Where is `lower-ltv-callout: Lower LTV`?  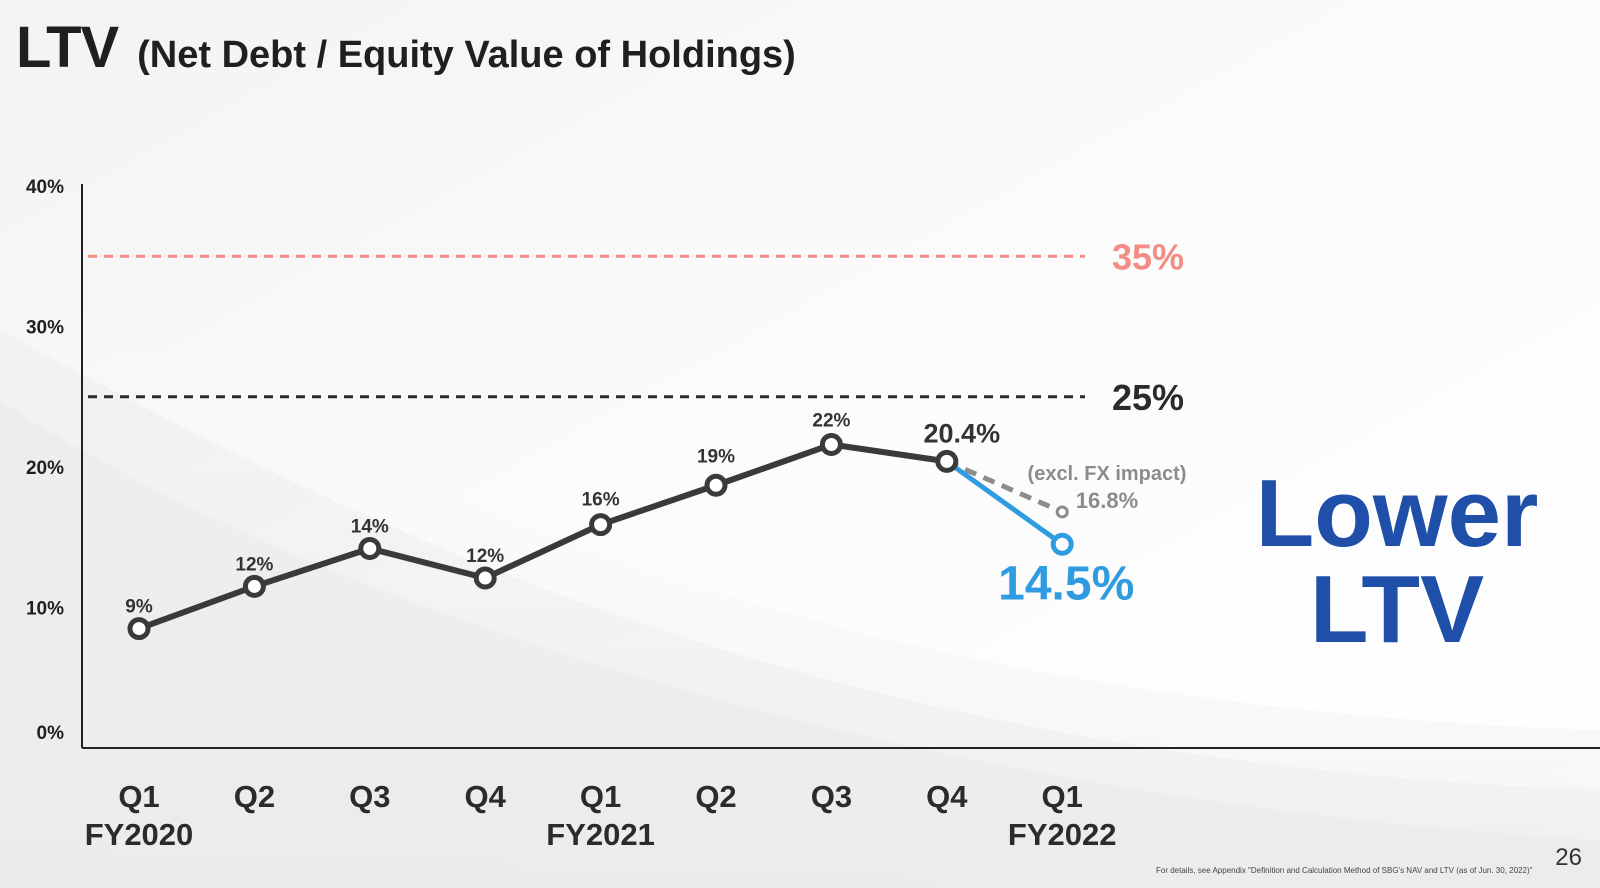 lower-ltv-callout: Lower LTV is located at coordinates (1397, 562).